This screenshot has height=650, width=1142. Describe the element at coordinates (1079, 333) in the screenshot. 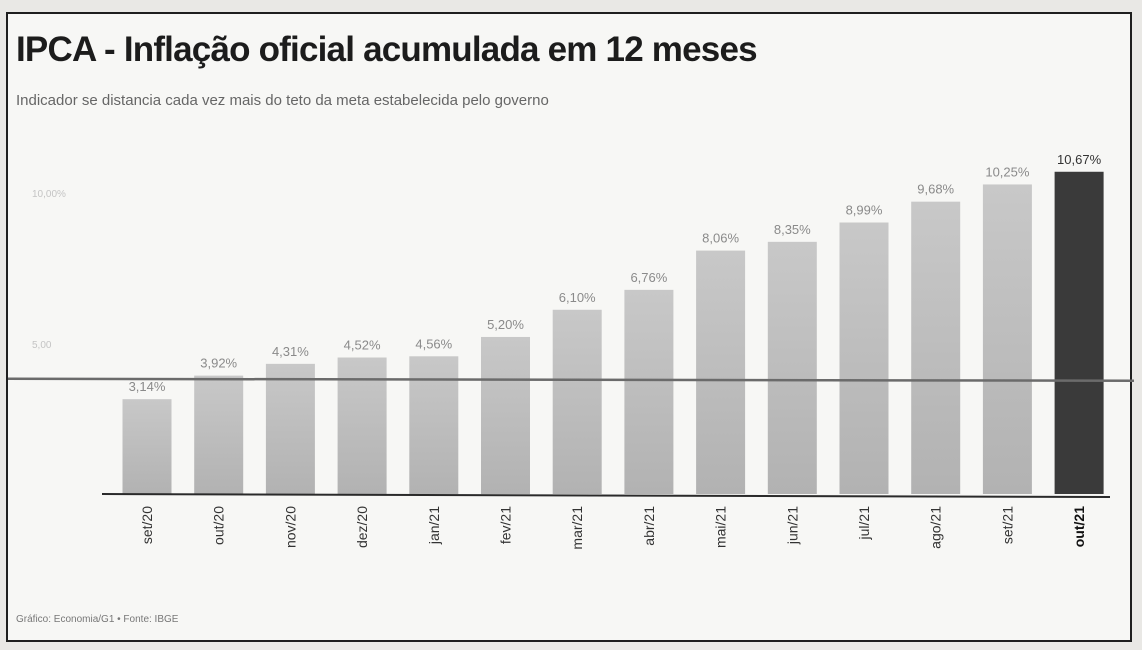

I see `bar-out/21` at that location.